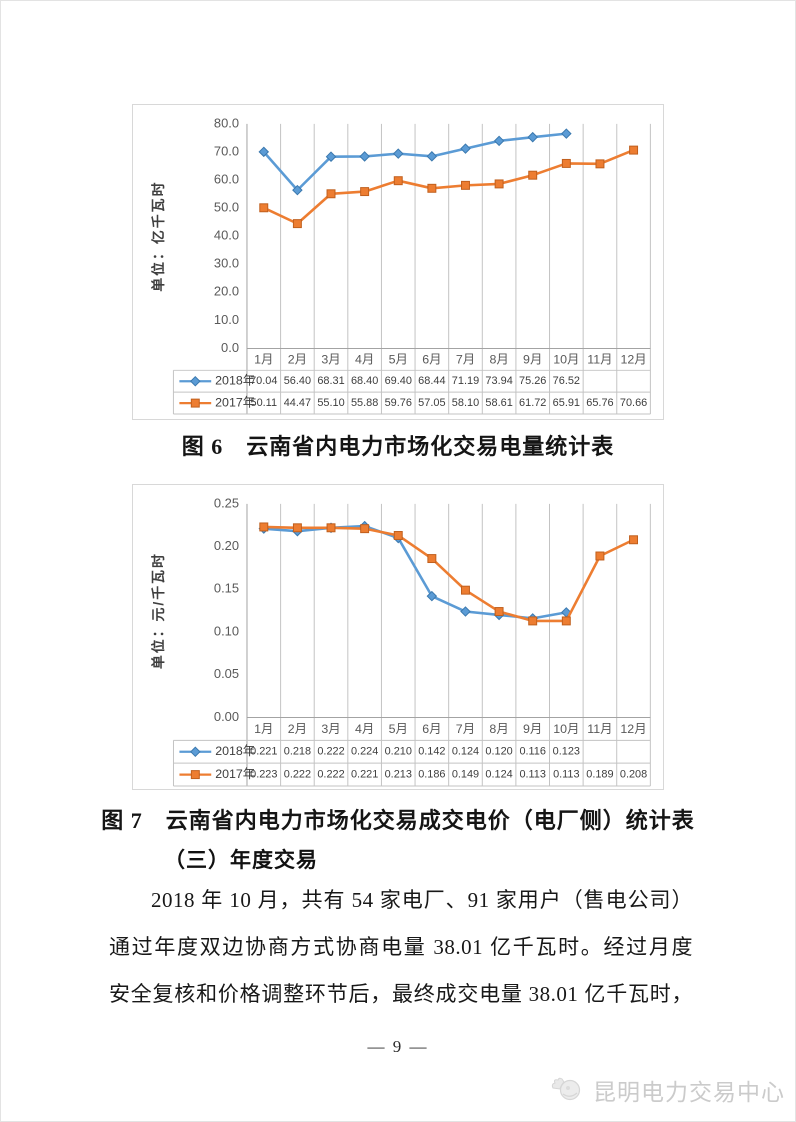  I want to click on series-line-2017年, so click(449, 574).